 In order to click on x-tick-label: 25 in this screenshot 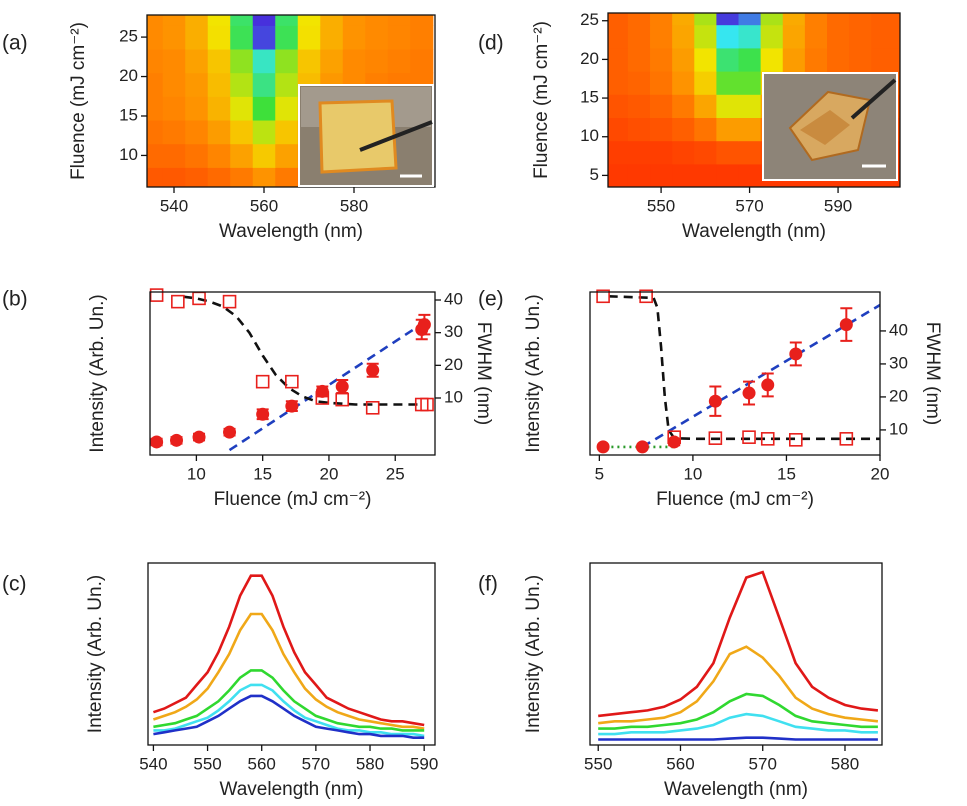, I will do `click(395, 473)`.